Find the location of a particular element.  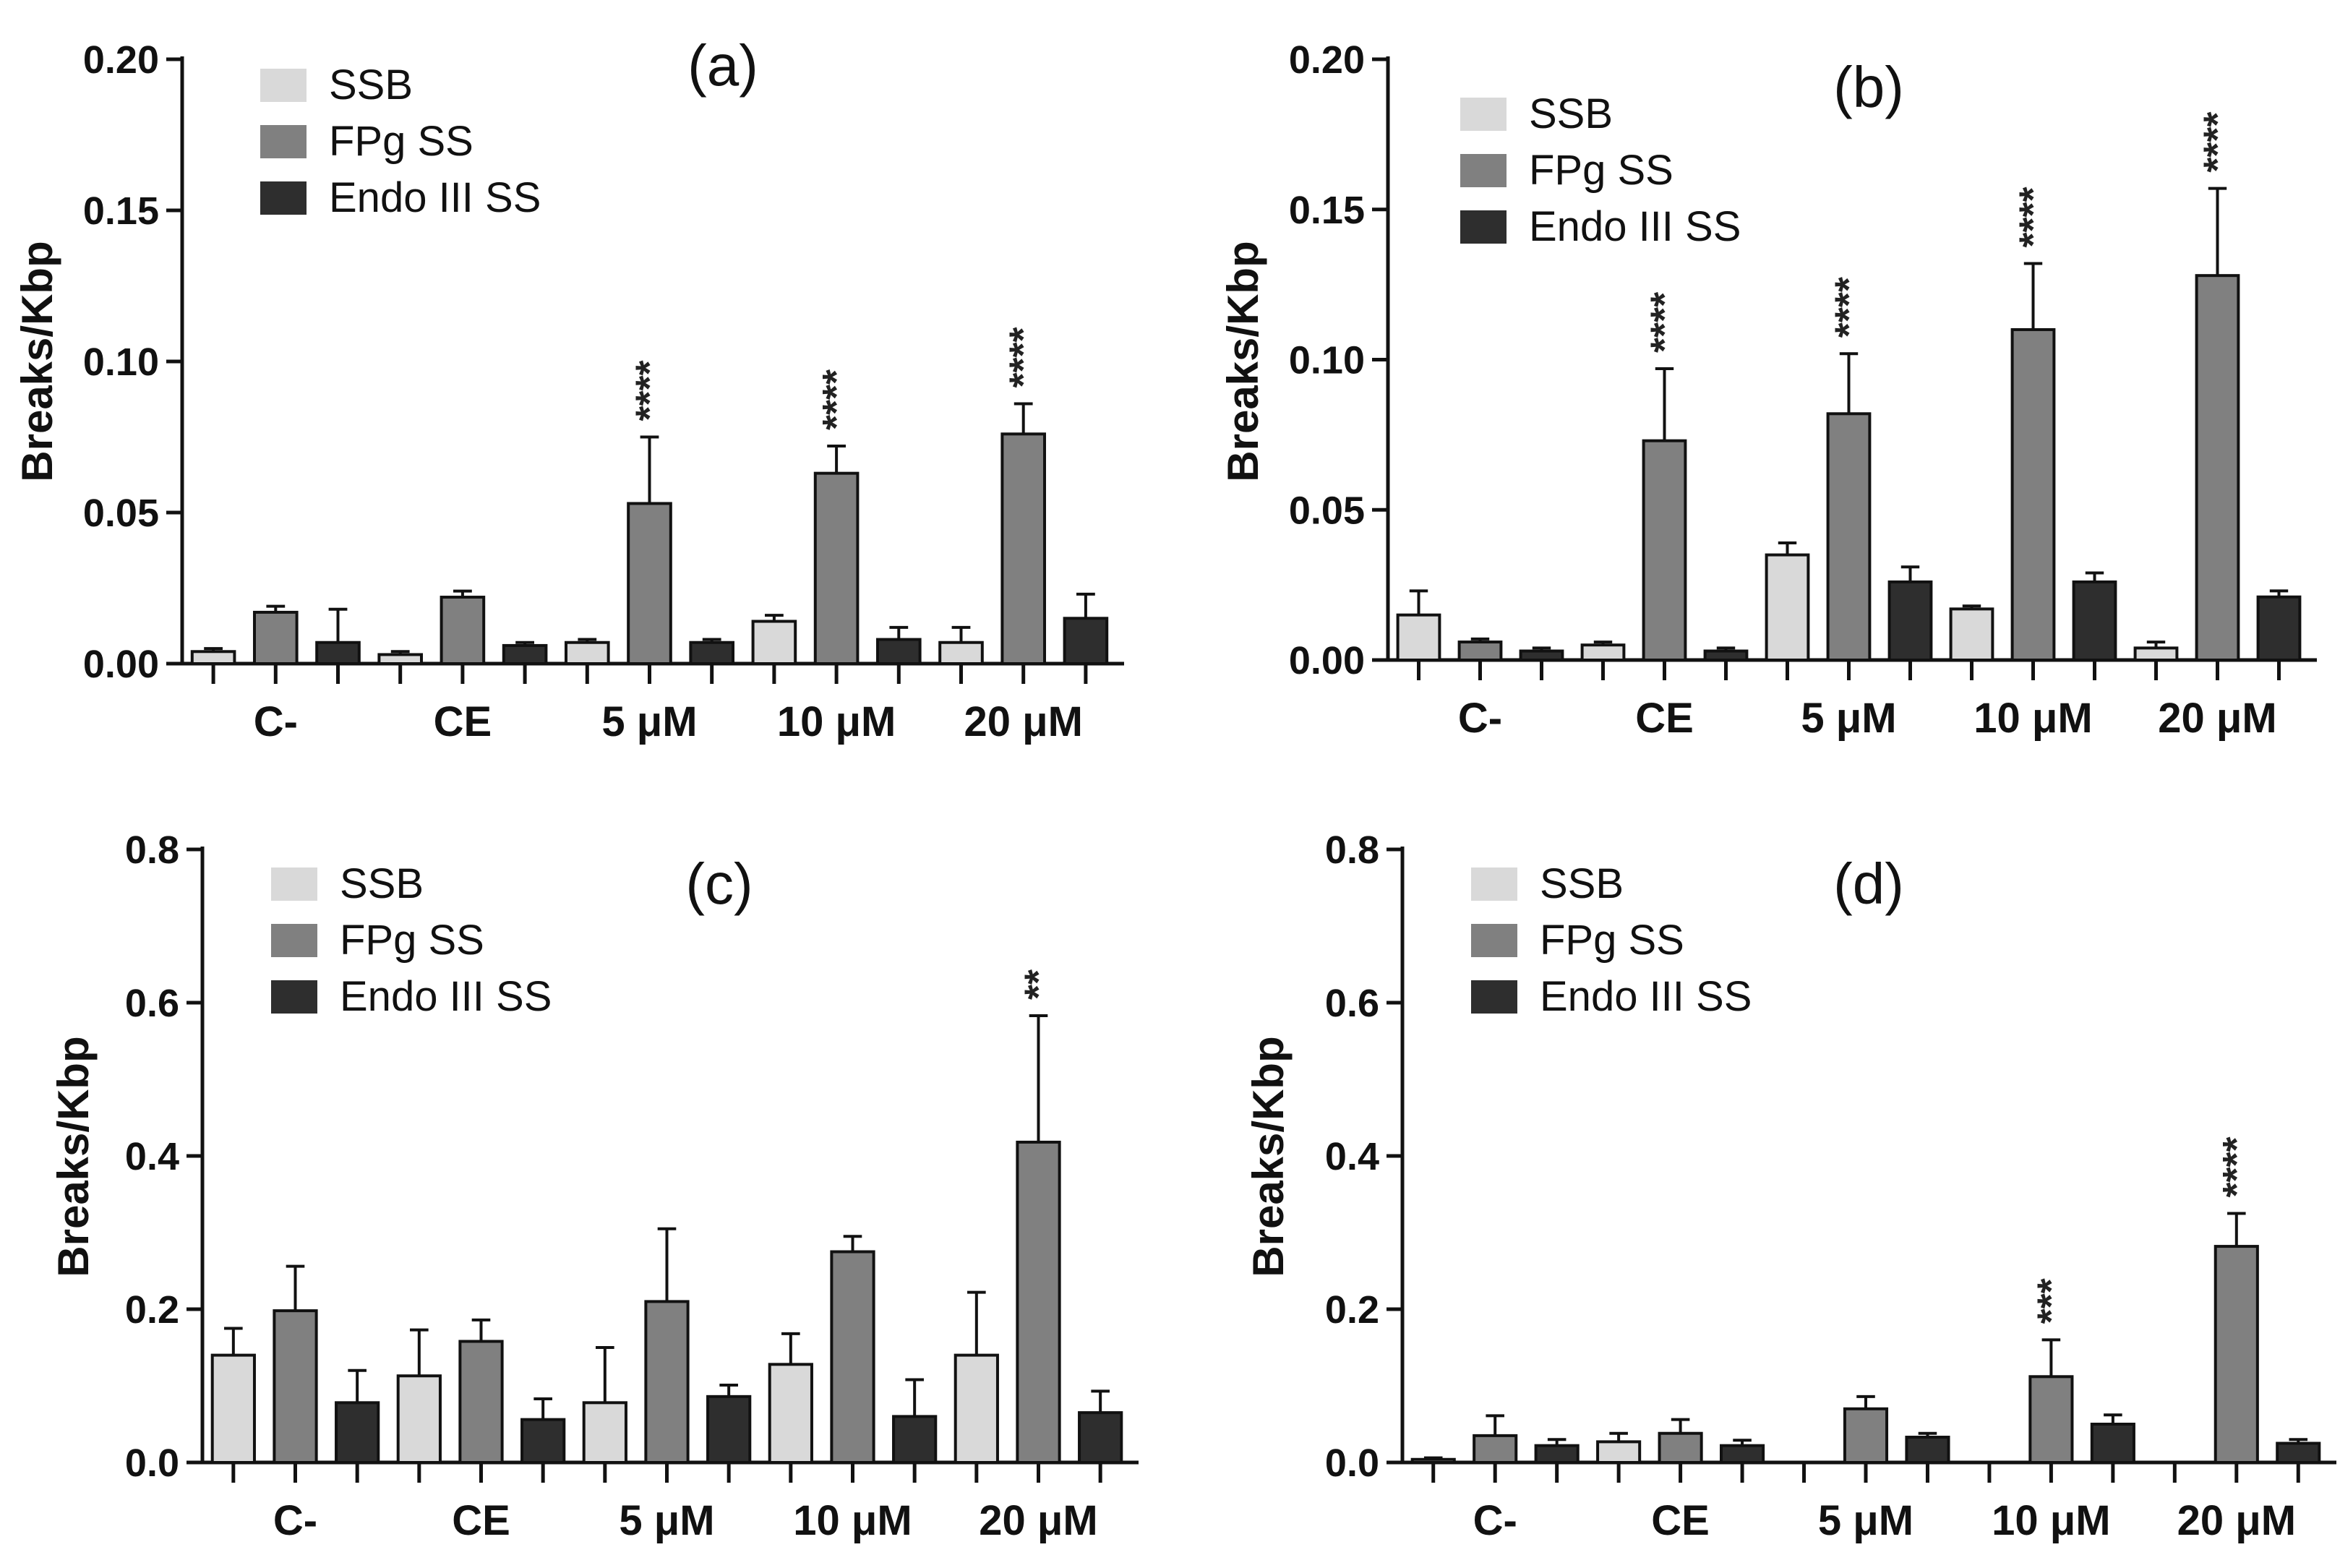

significance-label: ** is located at coordinates (1038, 984).